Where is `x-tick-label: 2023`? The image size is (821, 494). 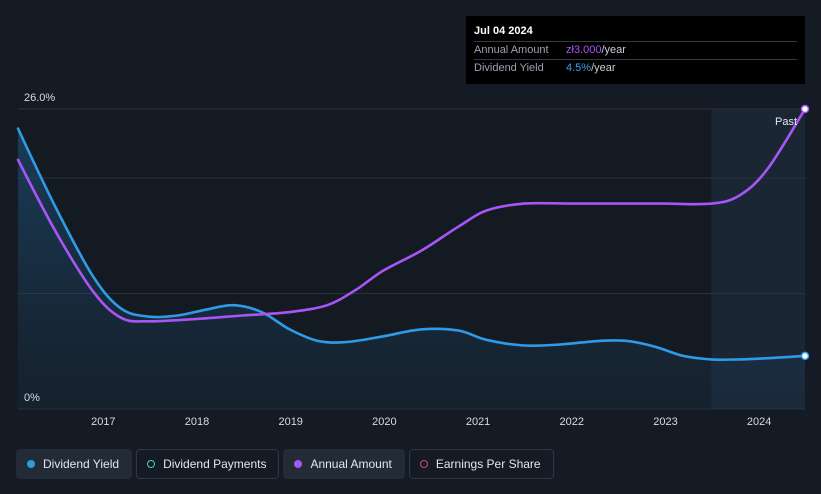 x-tick-label: 2023 is located at coordinates (665, 422).